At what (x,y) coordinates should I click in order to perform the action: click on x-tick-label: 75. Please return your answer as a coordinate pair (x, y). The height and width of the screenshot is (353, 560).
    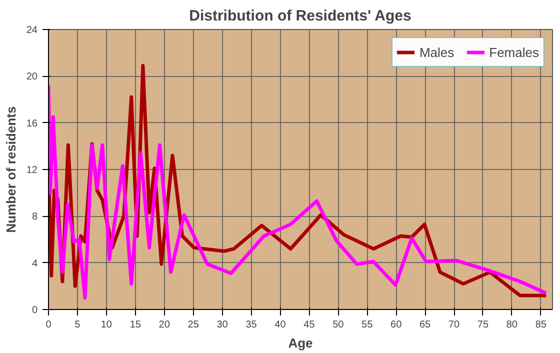
    Looking at the image, I should click on (483, 325).